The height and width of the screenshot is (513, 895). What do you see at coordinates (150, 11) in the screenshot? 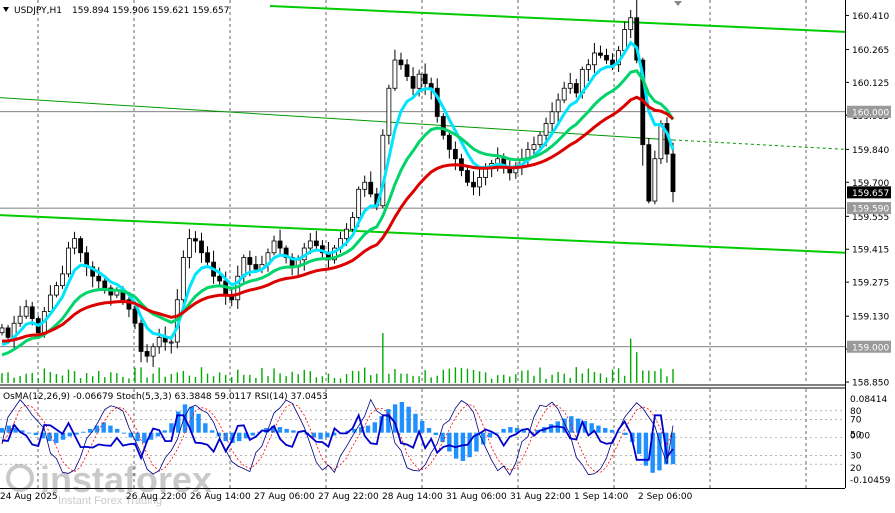
I see `ohlc-values: 159.894 159.906 159.621 159.657` at bounding box center [150, 11].